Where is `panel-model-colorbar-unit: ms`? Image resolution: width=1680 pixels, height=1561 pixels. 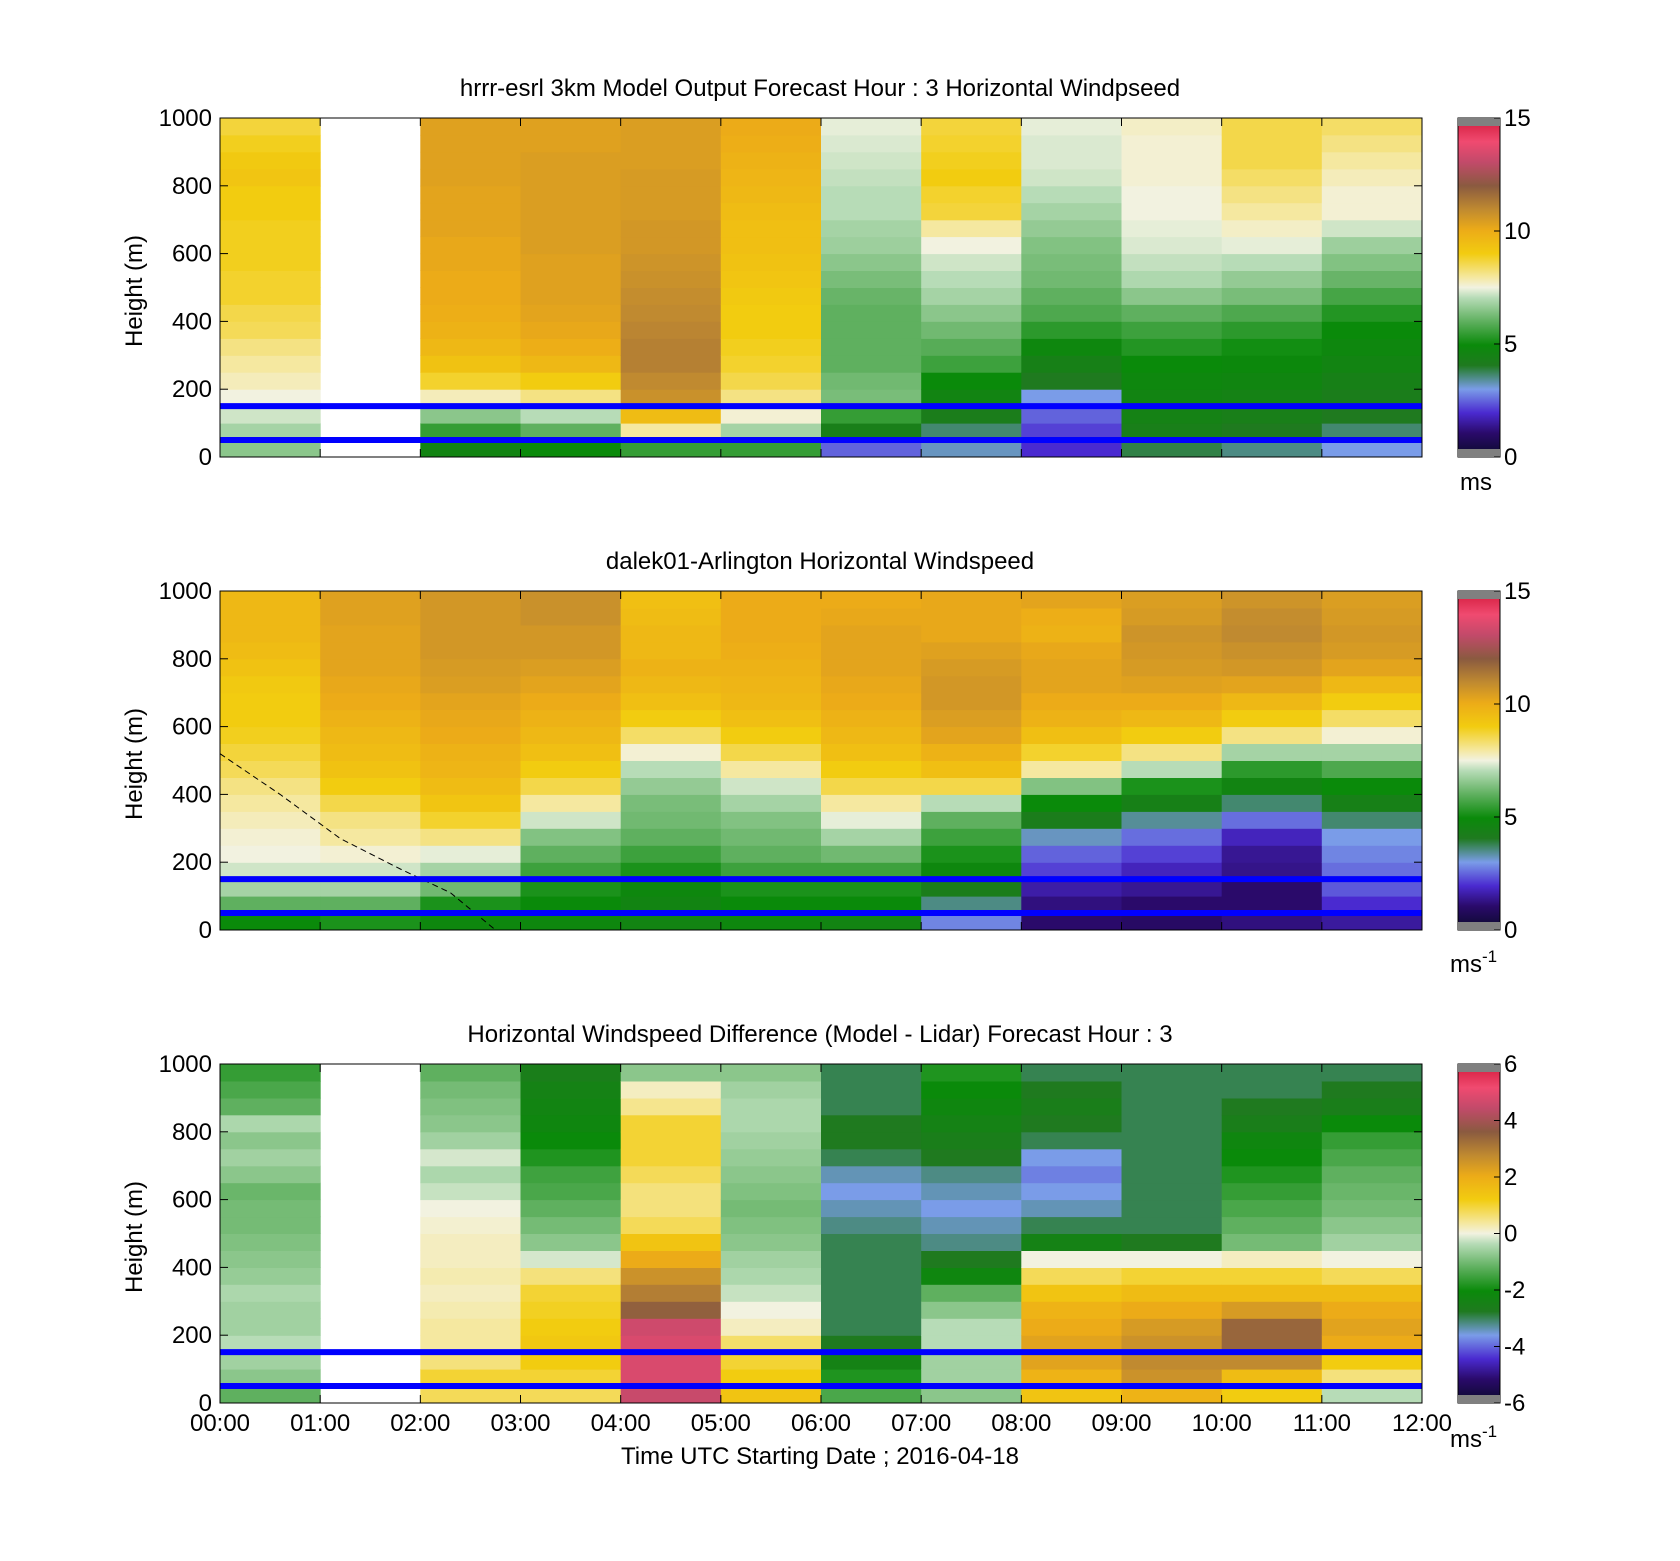 panel-model-colorbar-unit: ms is located at coordinates (1476, 482).